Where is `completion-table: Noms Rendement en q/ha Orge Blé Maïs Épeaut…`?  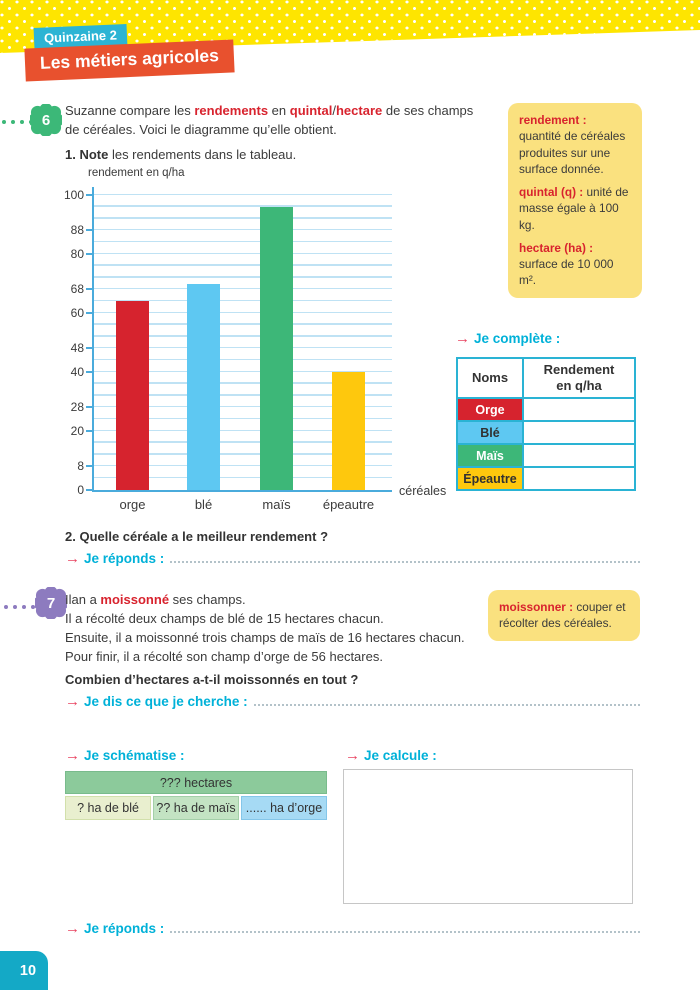 completion-table: Noms Rendement en q/ha Orge Blé Maïs Épeaut… is located at coordinates (546, 424).